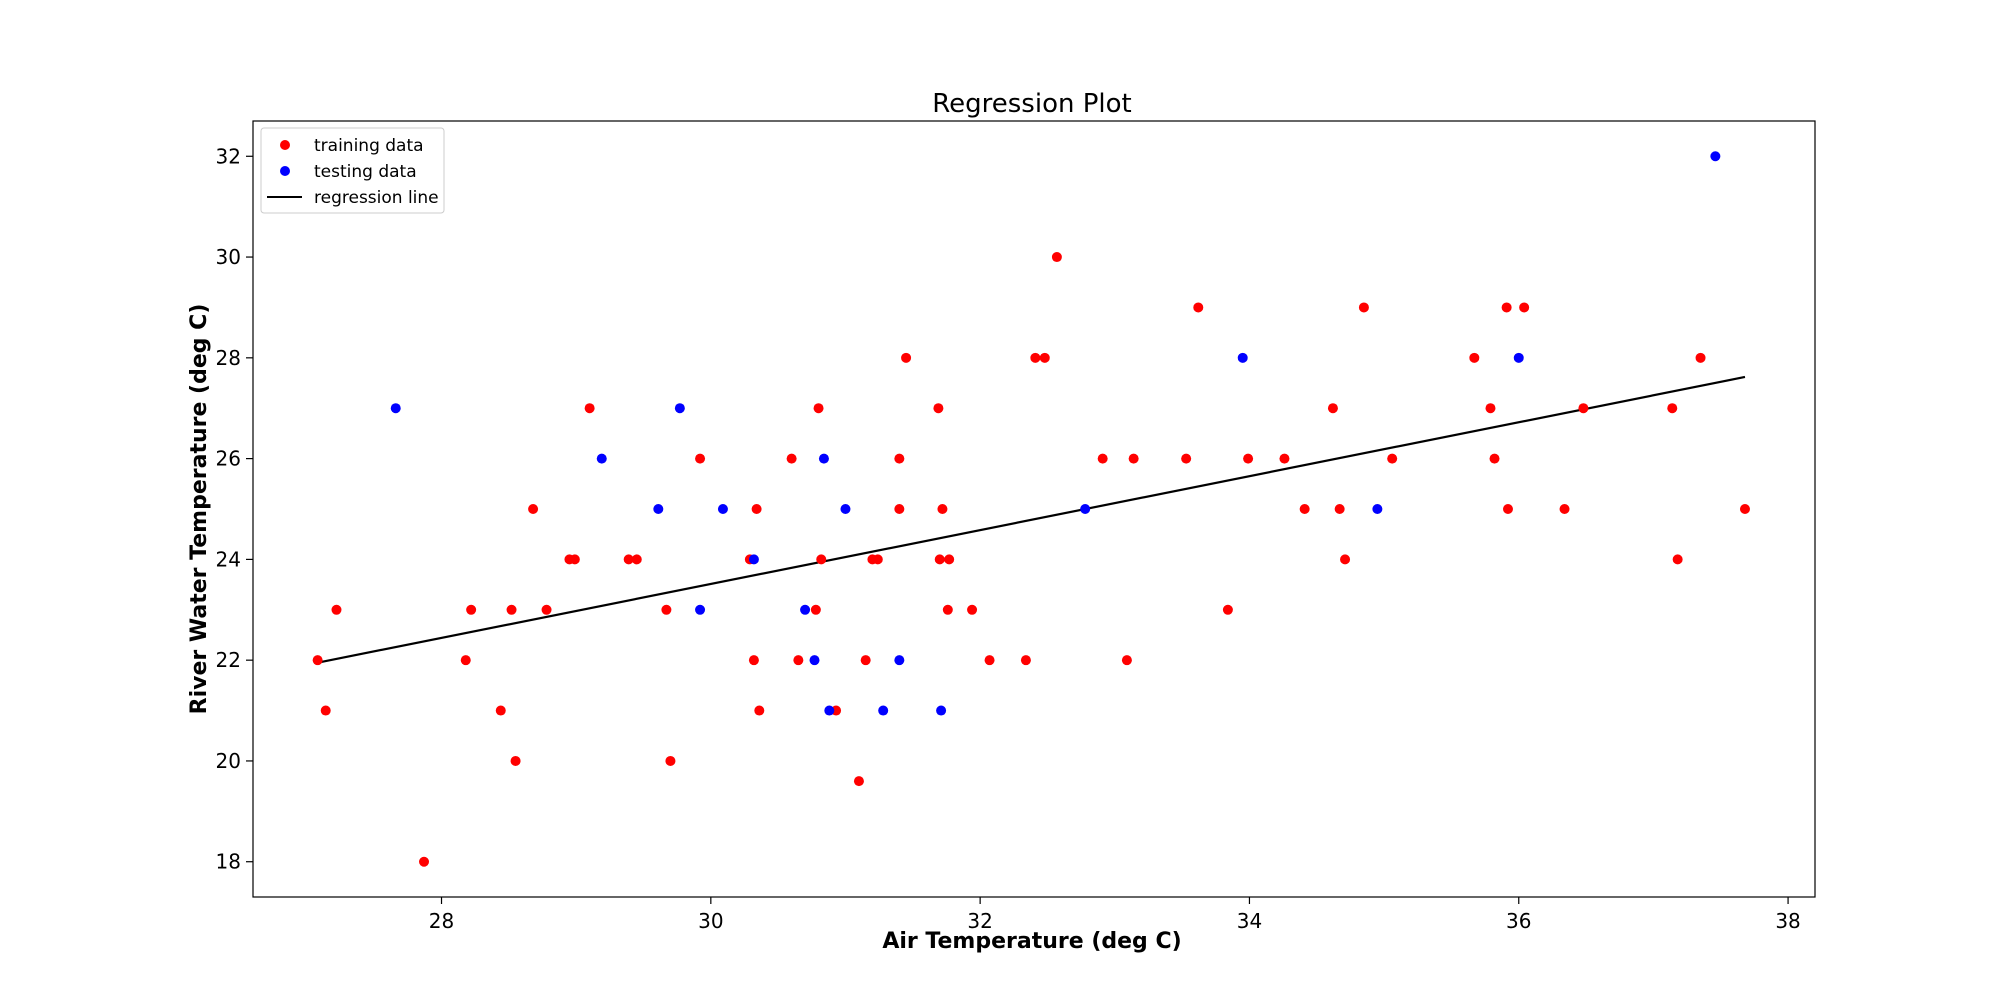  What do you see at coordinates (228, 156) in the screenshot?
I see `y-tick-label: 32` at bounding box center [228, 156].